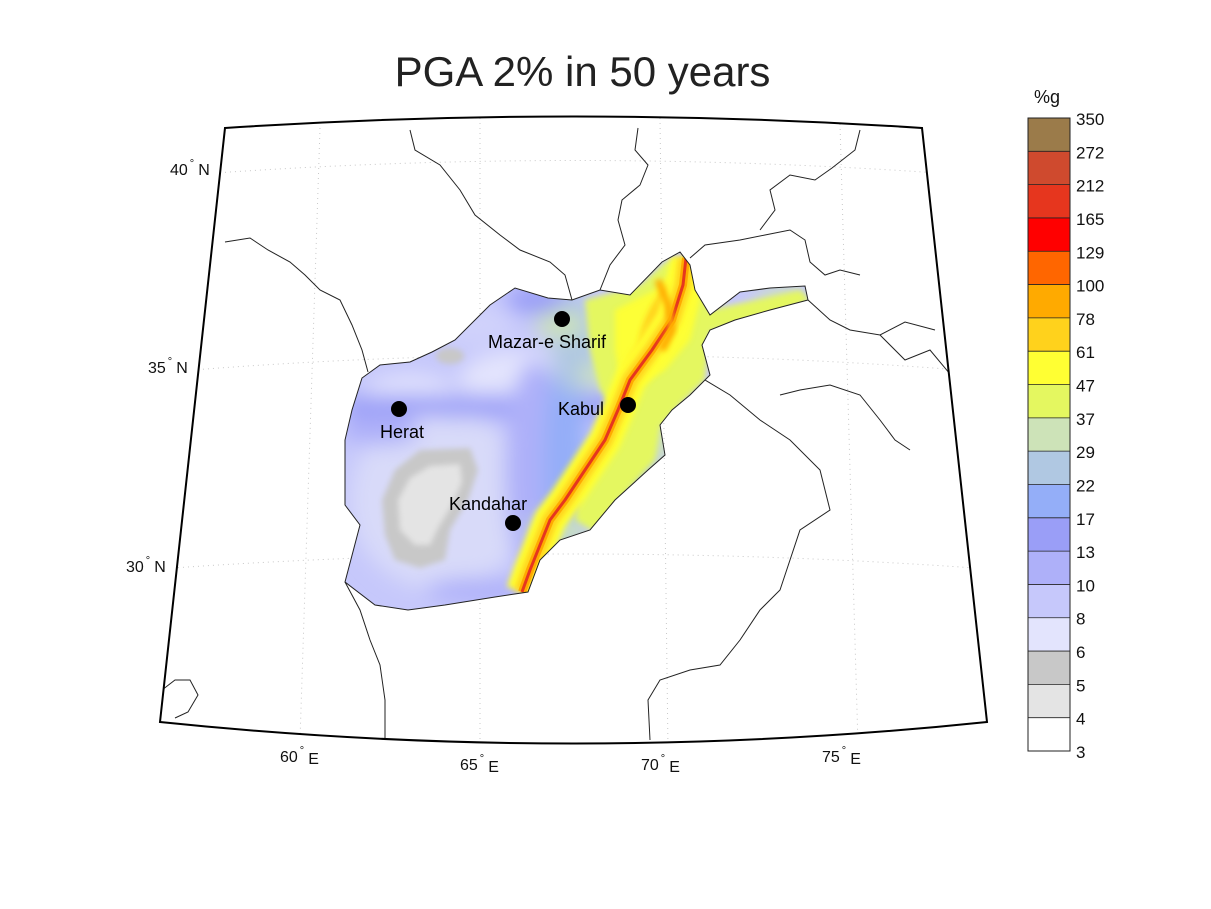 Image resolution: width=1211 pixels, height=909 pixels. Describe the element at coordinates (1085, 585) in the screenshot. I see `colorbar-tick-label: 10` at that location.